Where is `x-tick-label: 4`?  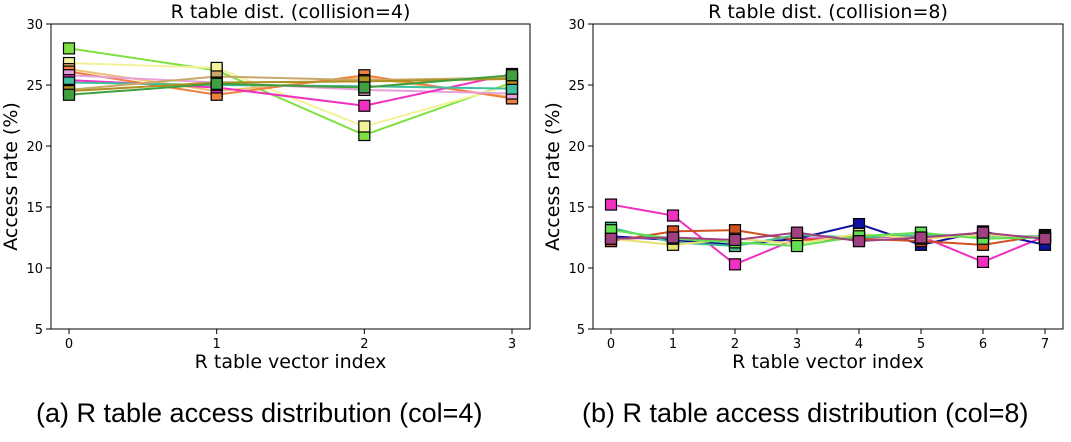
x-tick-label: 4 is located at coordinates (859, 344).